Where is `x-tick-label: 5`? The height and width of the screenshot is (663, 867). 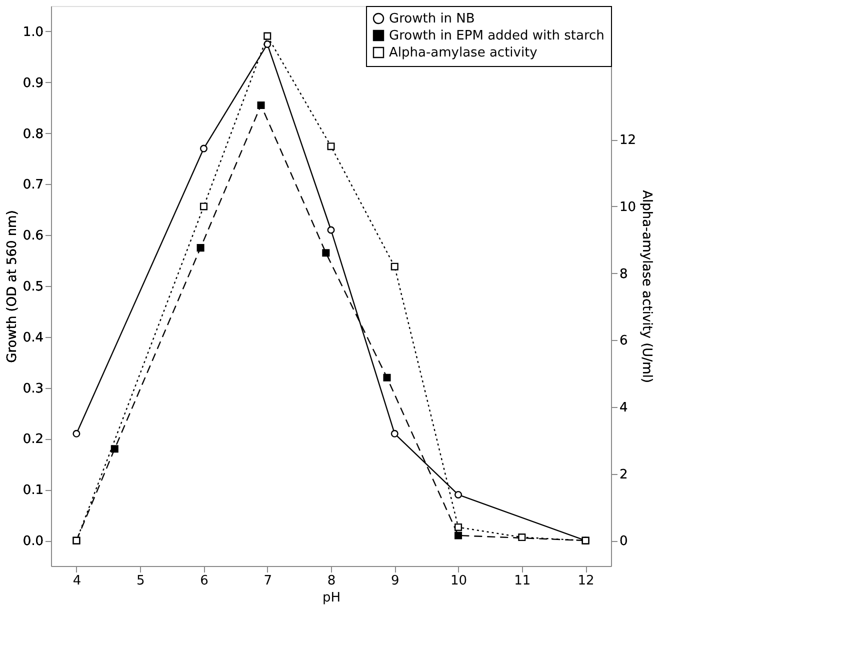 x-tick-label: 5 is located at coordinates (140, 581).